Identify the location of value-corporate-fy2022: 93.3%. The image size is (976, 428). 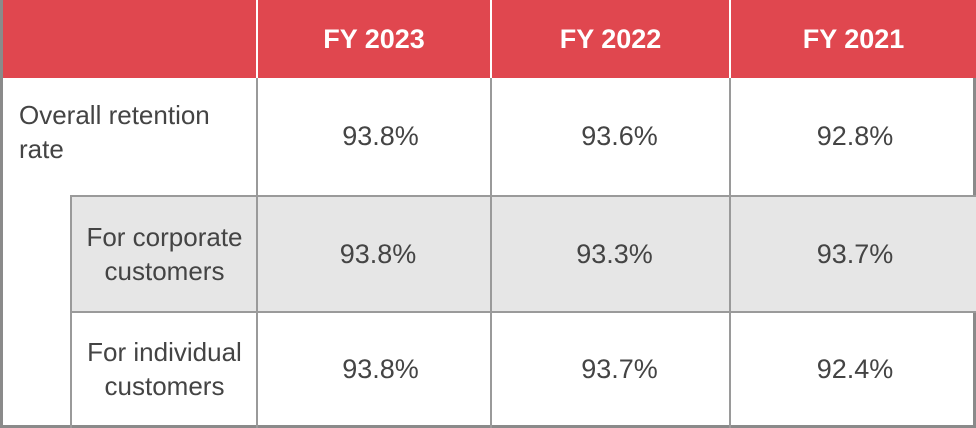
(614, 253).